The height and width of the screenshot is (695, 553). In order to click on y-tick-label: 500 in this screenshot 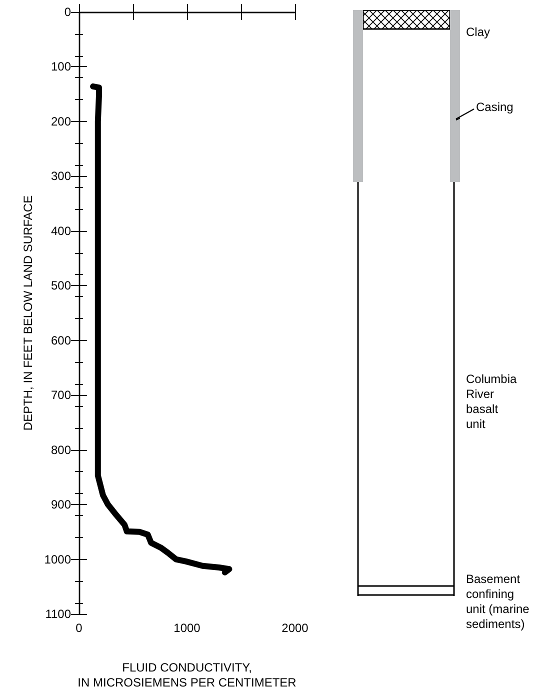, I will do `click(61, 285)`.